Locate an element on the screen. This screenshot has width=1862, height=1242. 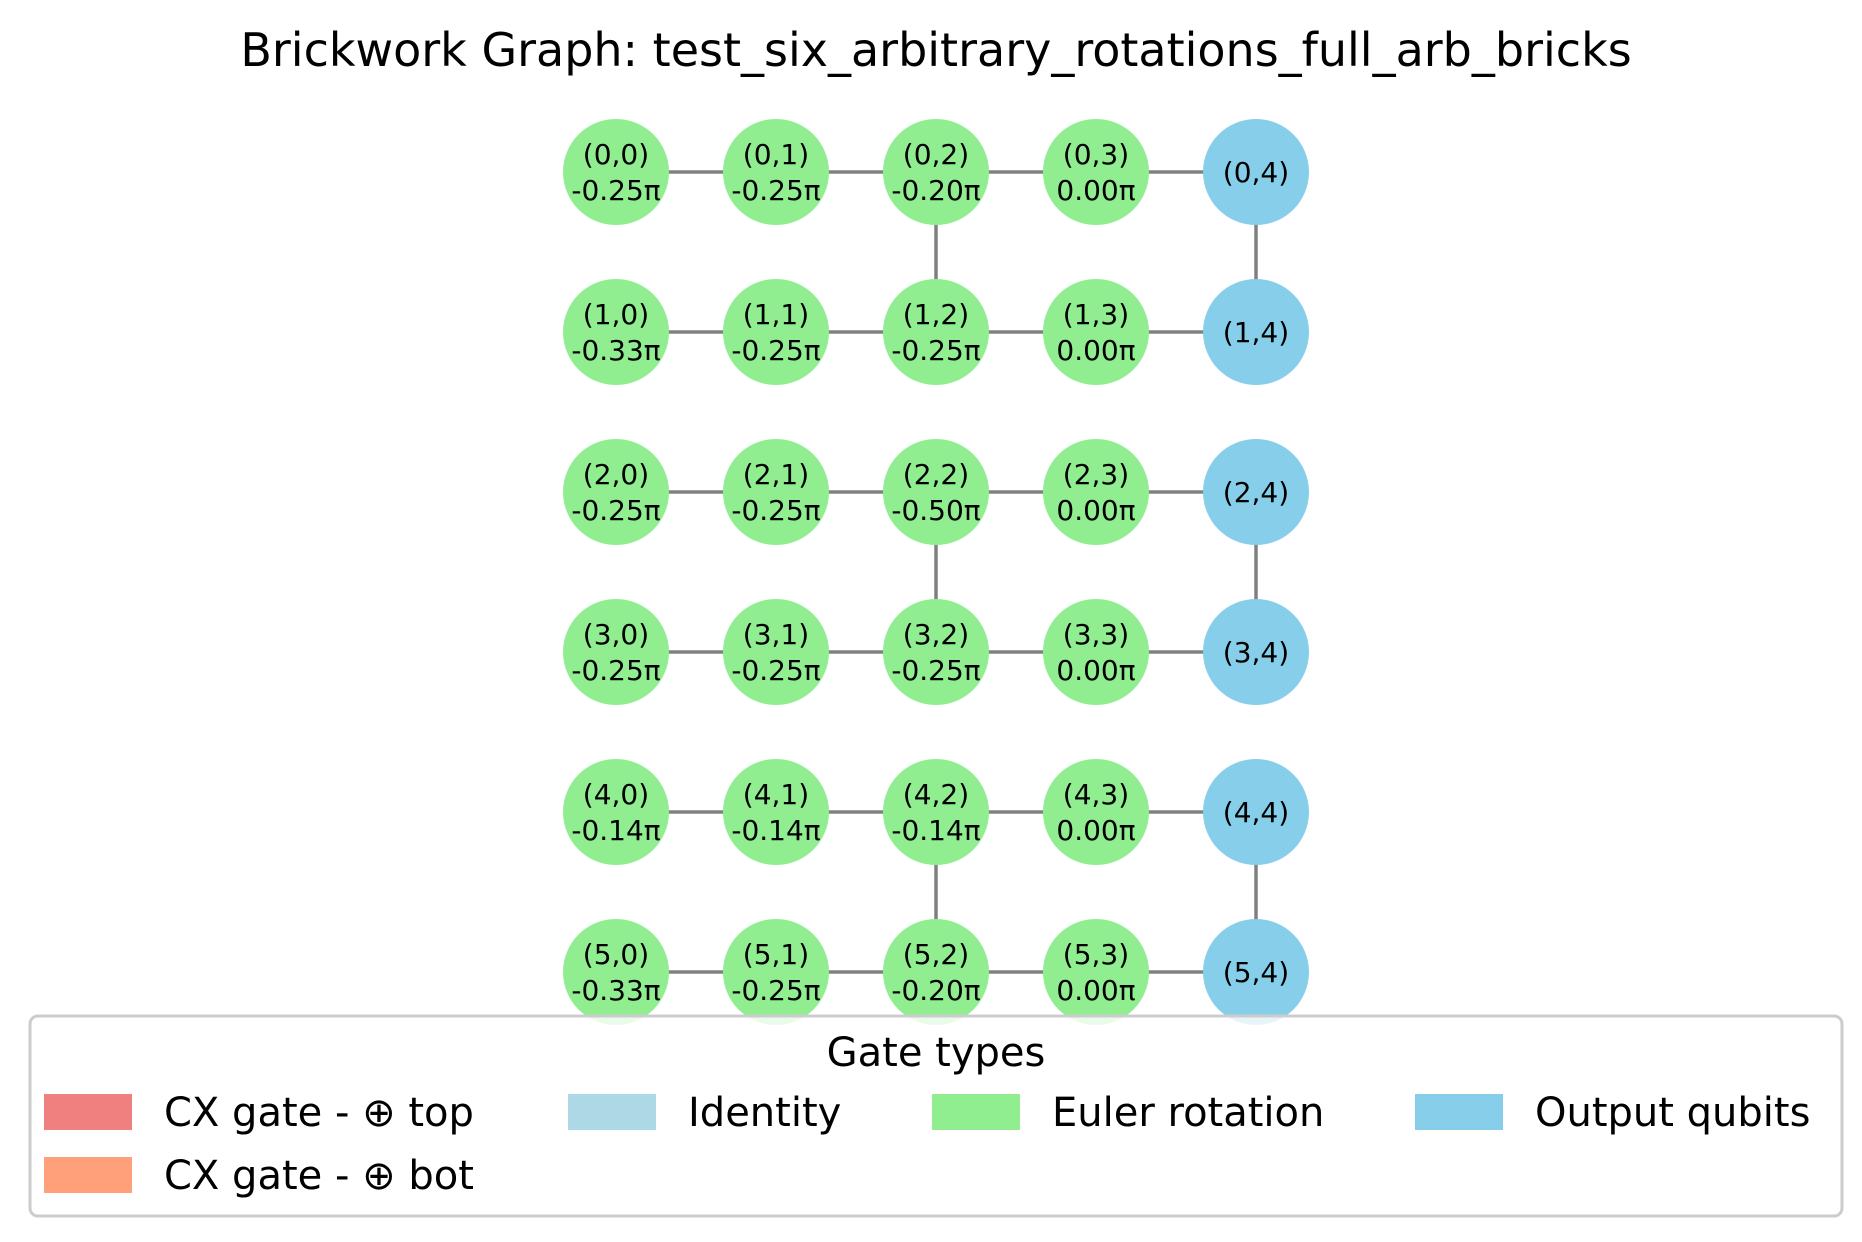
node-id-label: (5,4) is located at coordinates (1256, 972).